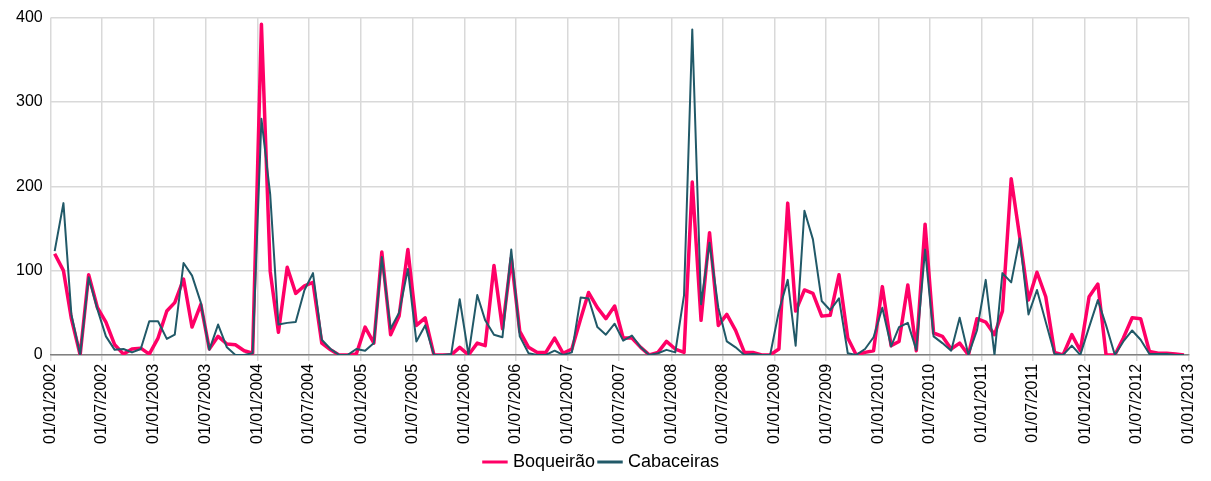  What do you see at coordinates (674, 460) in the screenshot?
I see `legend-label: Cabaceiras` at bounding box center [674, 460].